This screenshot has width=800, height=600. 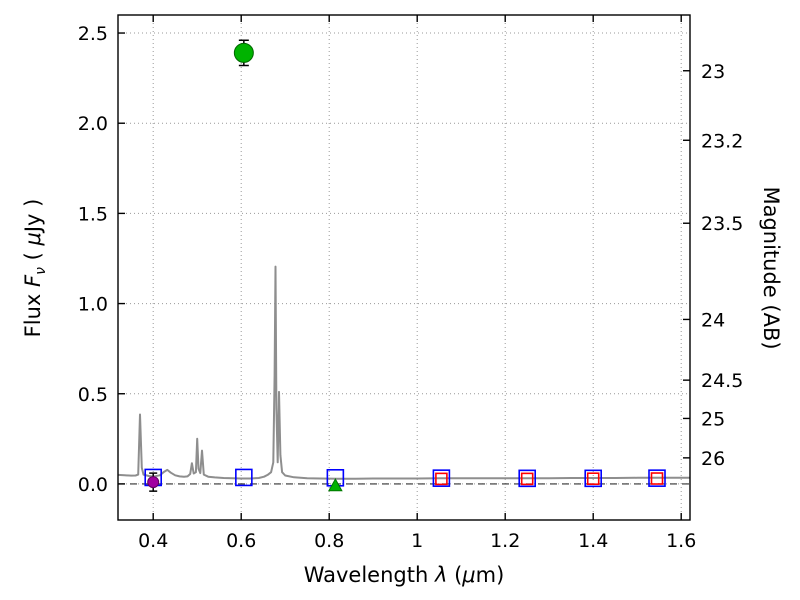 What do you see at coordinates (771, 267) in the screenshot?
I see `y-axis-label-right: Magnitude (AB)` at bounding box center [771, 267].